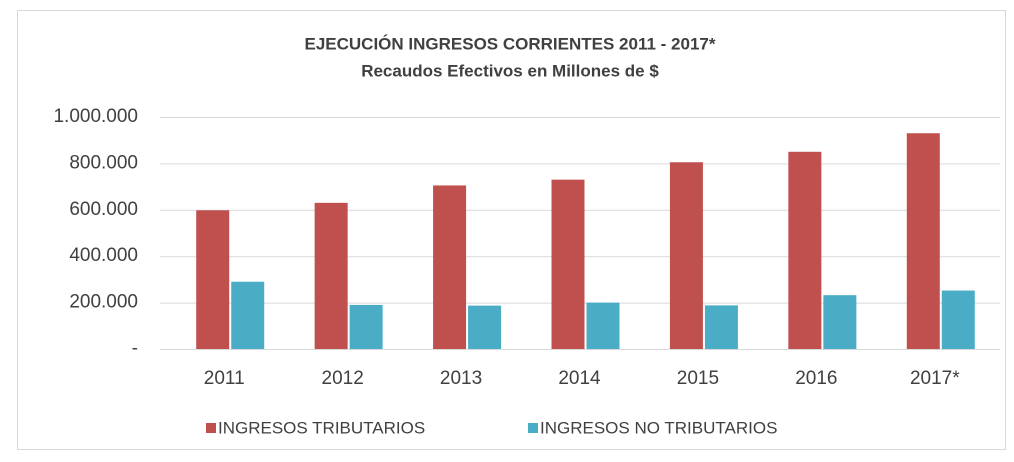  I want to click on y-tick-label: 800.000, so click(103, 162).